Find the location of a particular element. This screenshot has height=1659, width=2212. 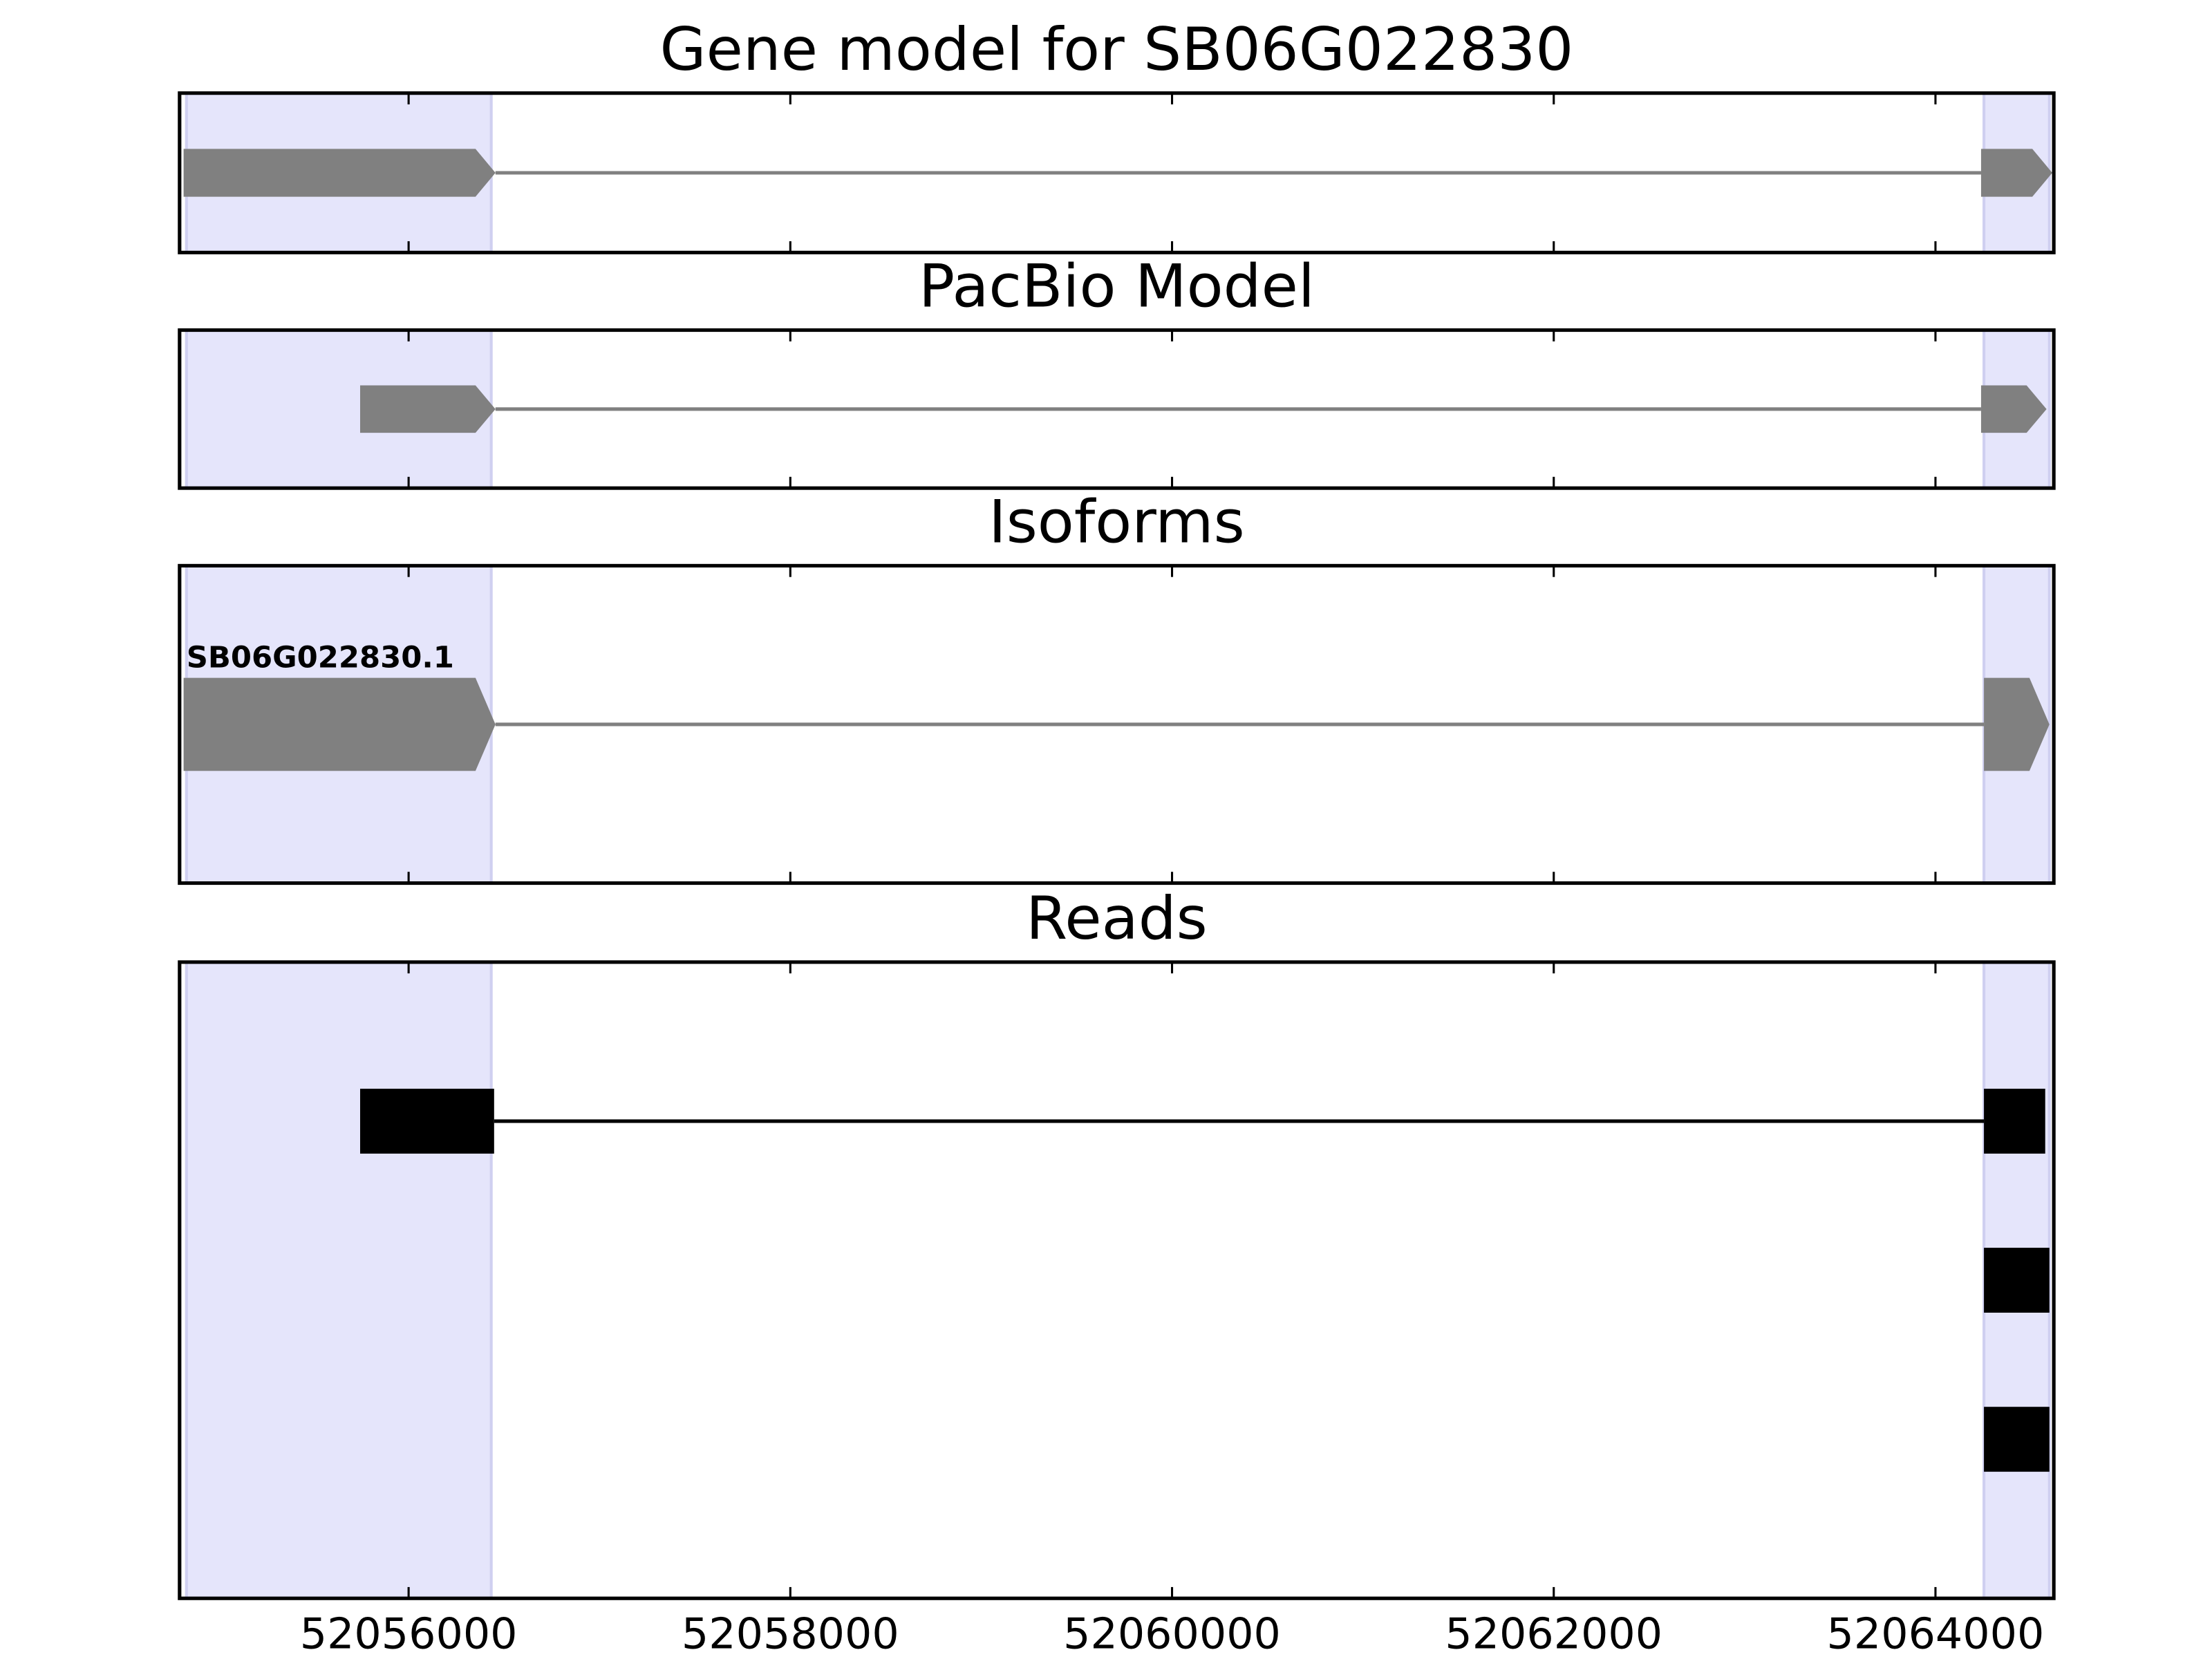

x-tick-label: 52060000 is located at coordinates (1172, 1634).